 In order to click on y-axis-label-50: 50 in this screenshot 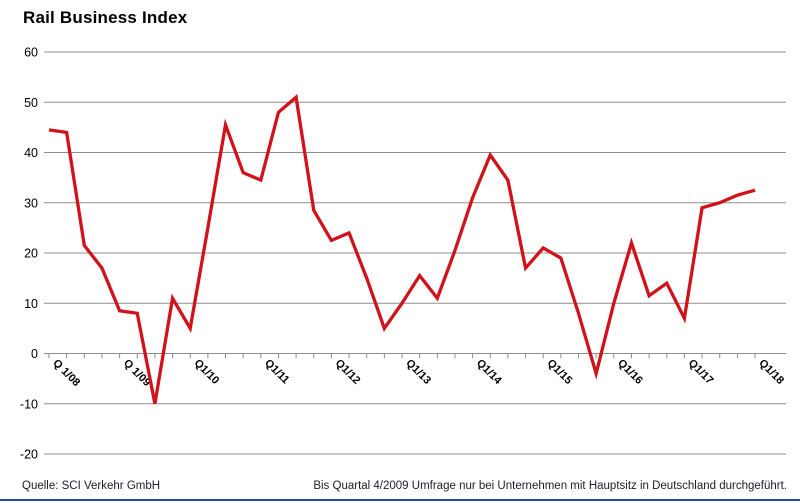, I will do `click(31, 103)`.